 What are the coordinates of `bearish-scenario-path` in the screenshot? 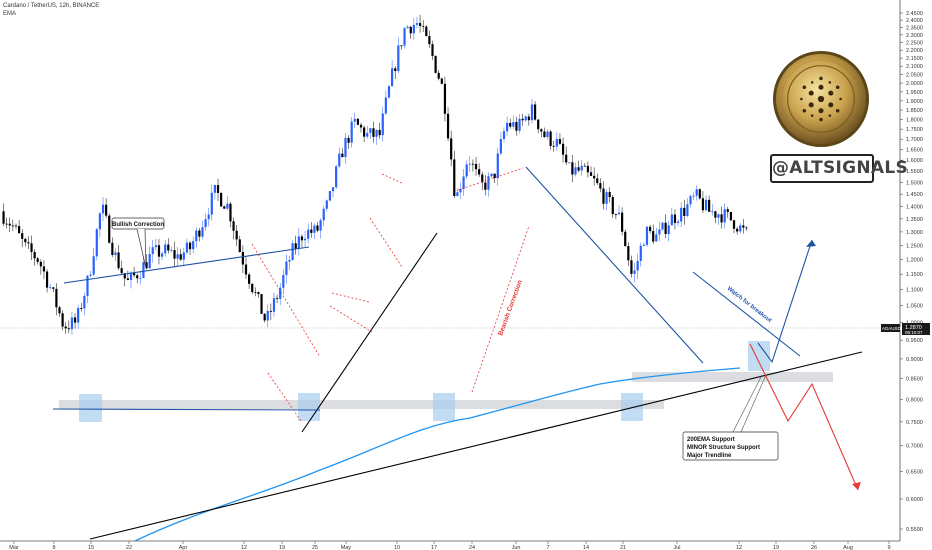 It's located at (804, 417).